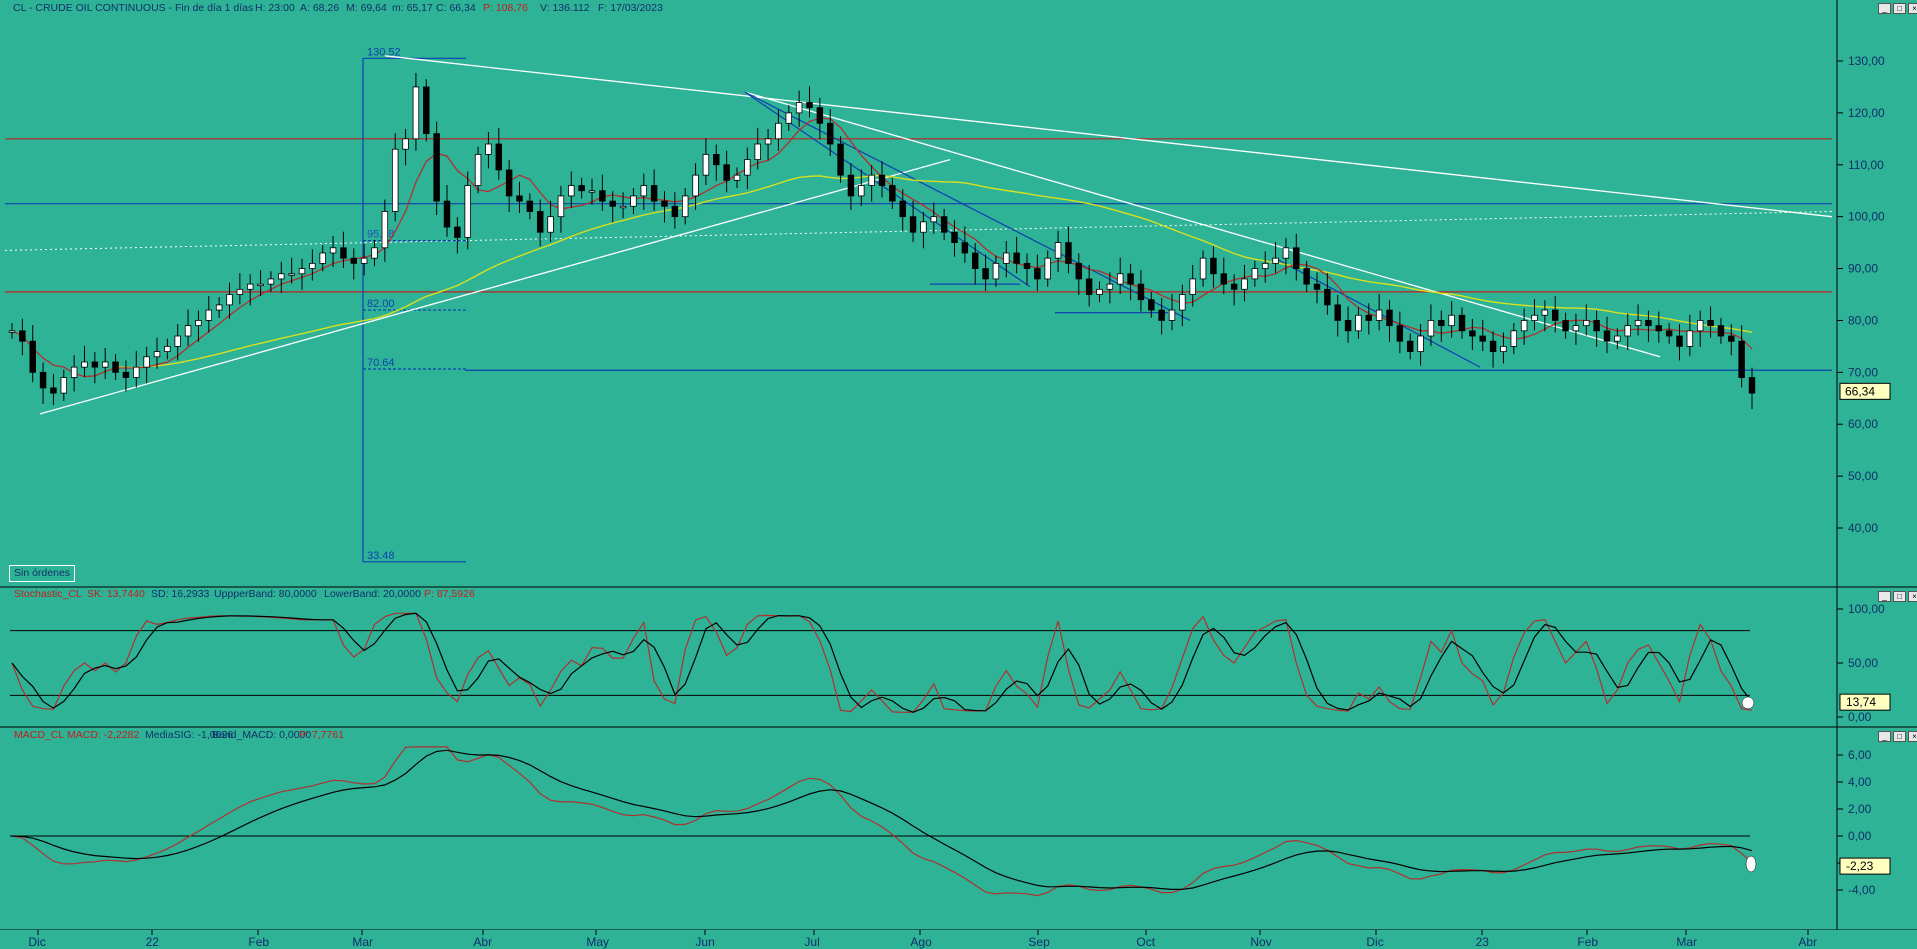  Describe the element at coordinates (1751, 864) in the screenshot. I see `macd-current-marker` at that location.